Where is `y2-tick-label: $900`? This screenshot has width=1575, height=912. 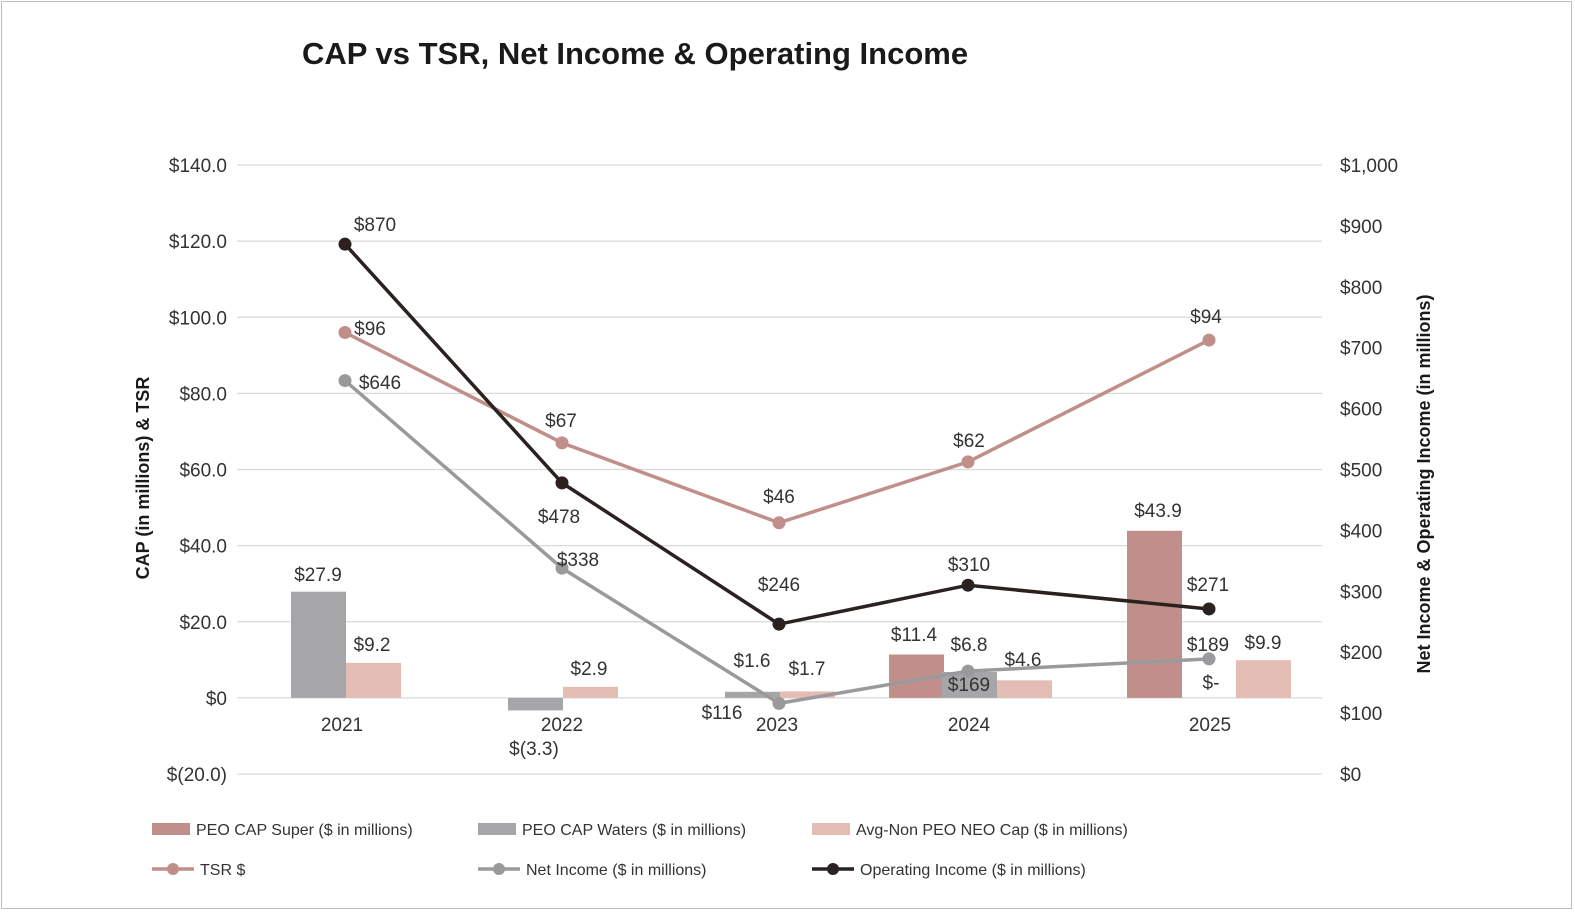 y2-tick-label: $900 is located at coordinates (1361, 227).